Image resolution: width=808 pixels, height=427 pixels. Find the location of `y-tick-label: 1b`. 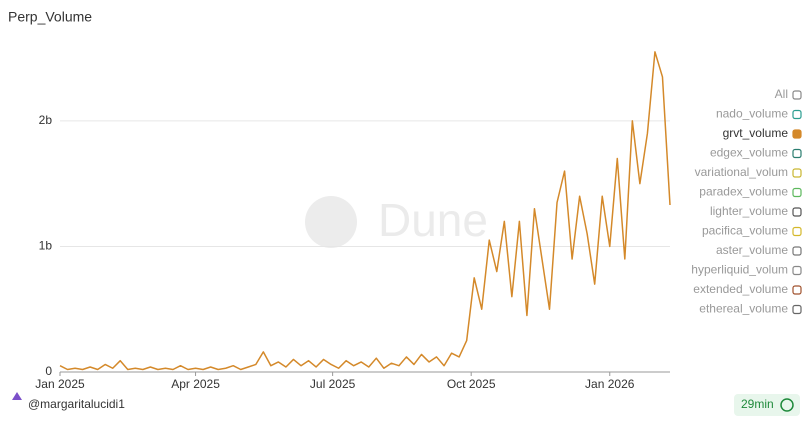

y-tick-label: 1b is located at coordinates (46, 246).